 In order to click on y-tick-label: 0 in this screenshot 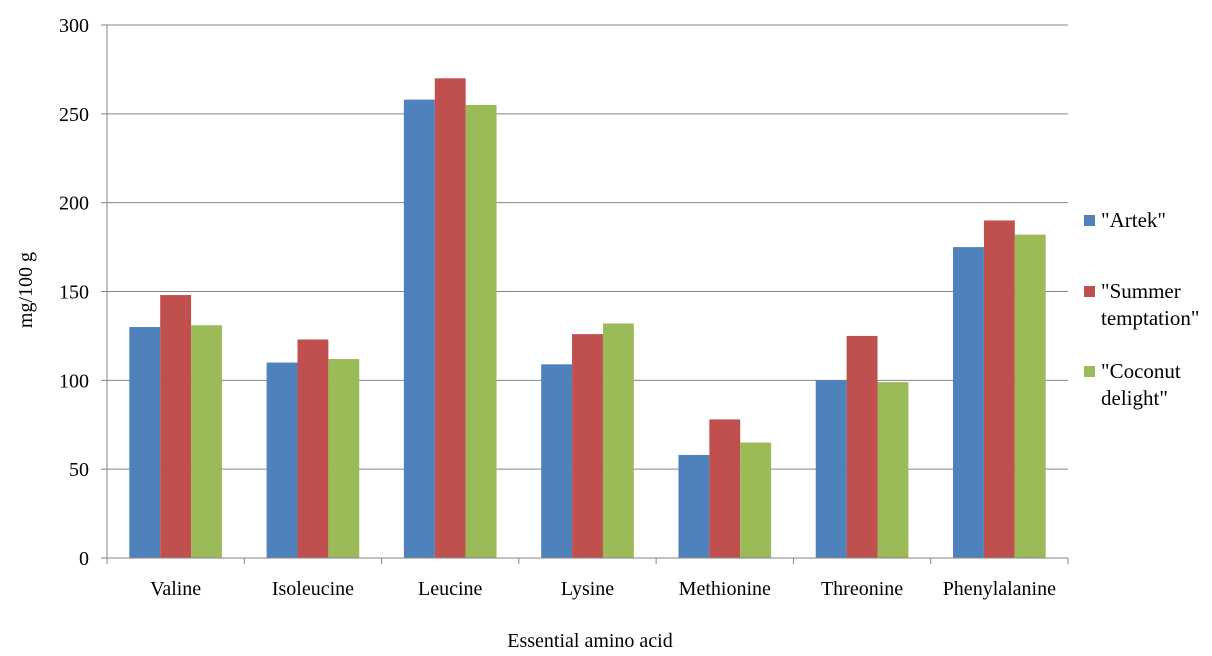, I will do `click(84, 559)`.